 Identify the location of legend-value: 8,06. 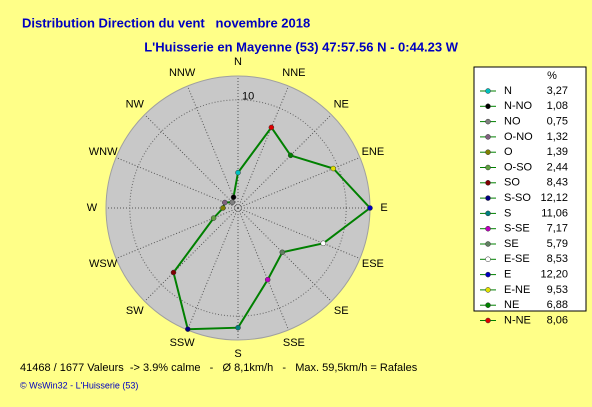
(557, 320).